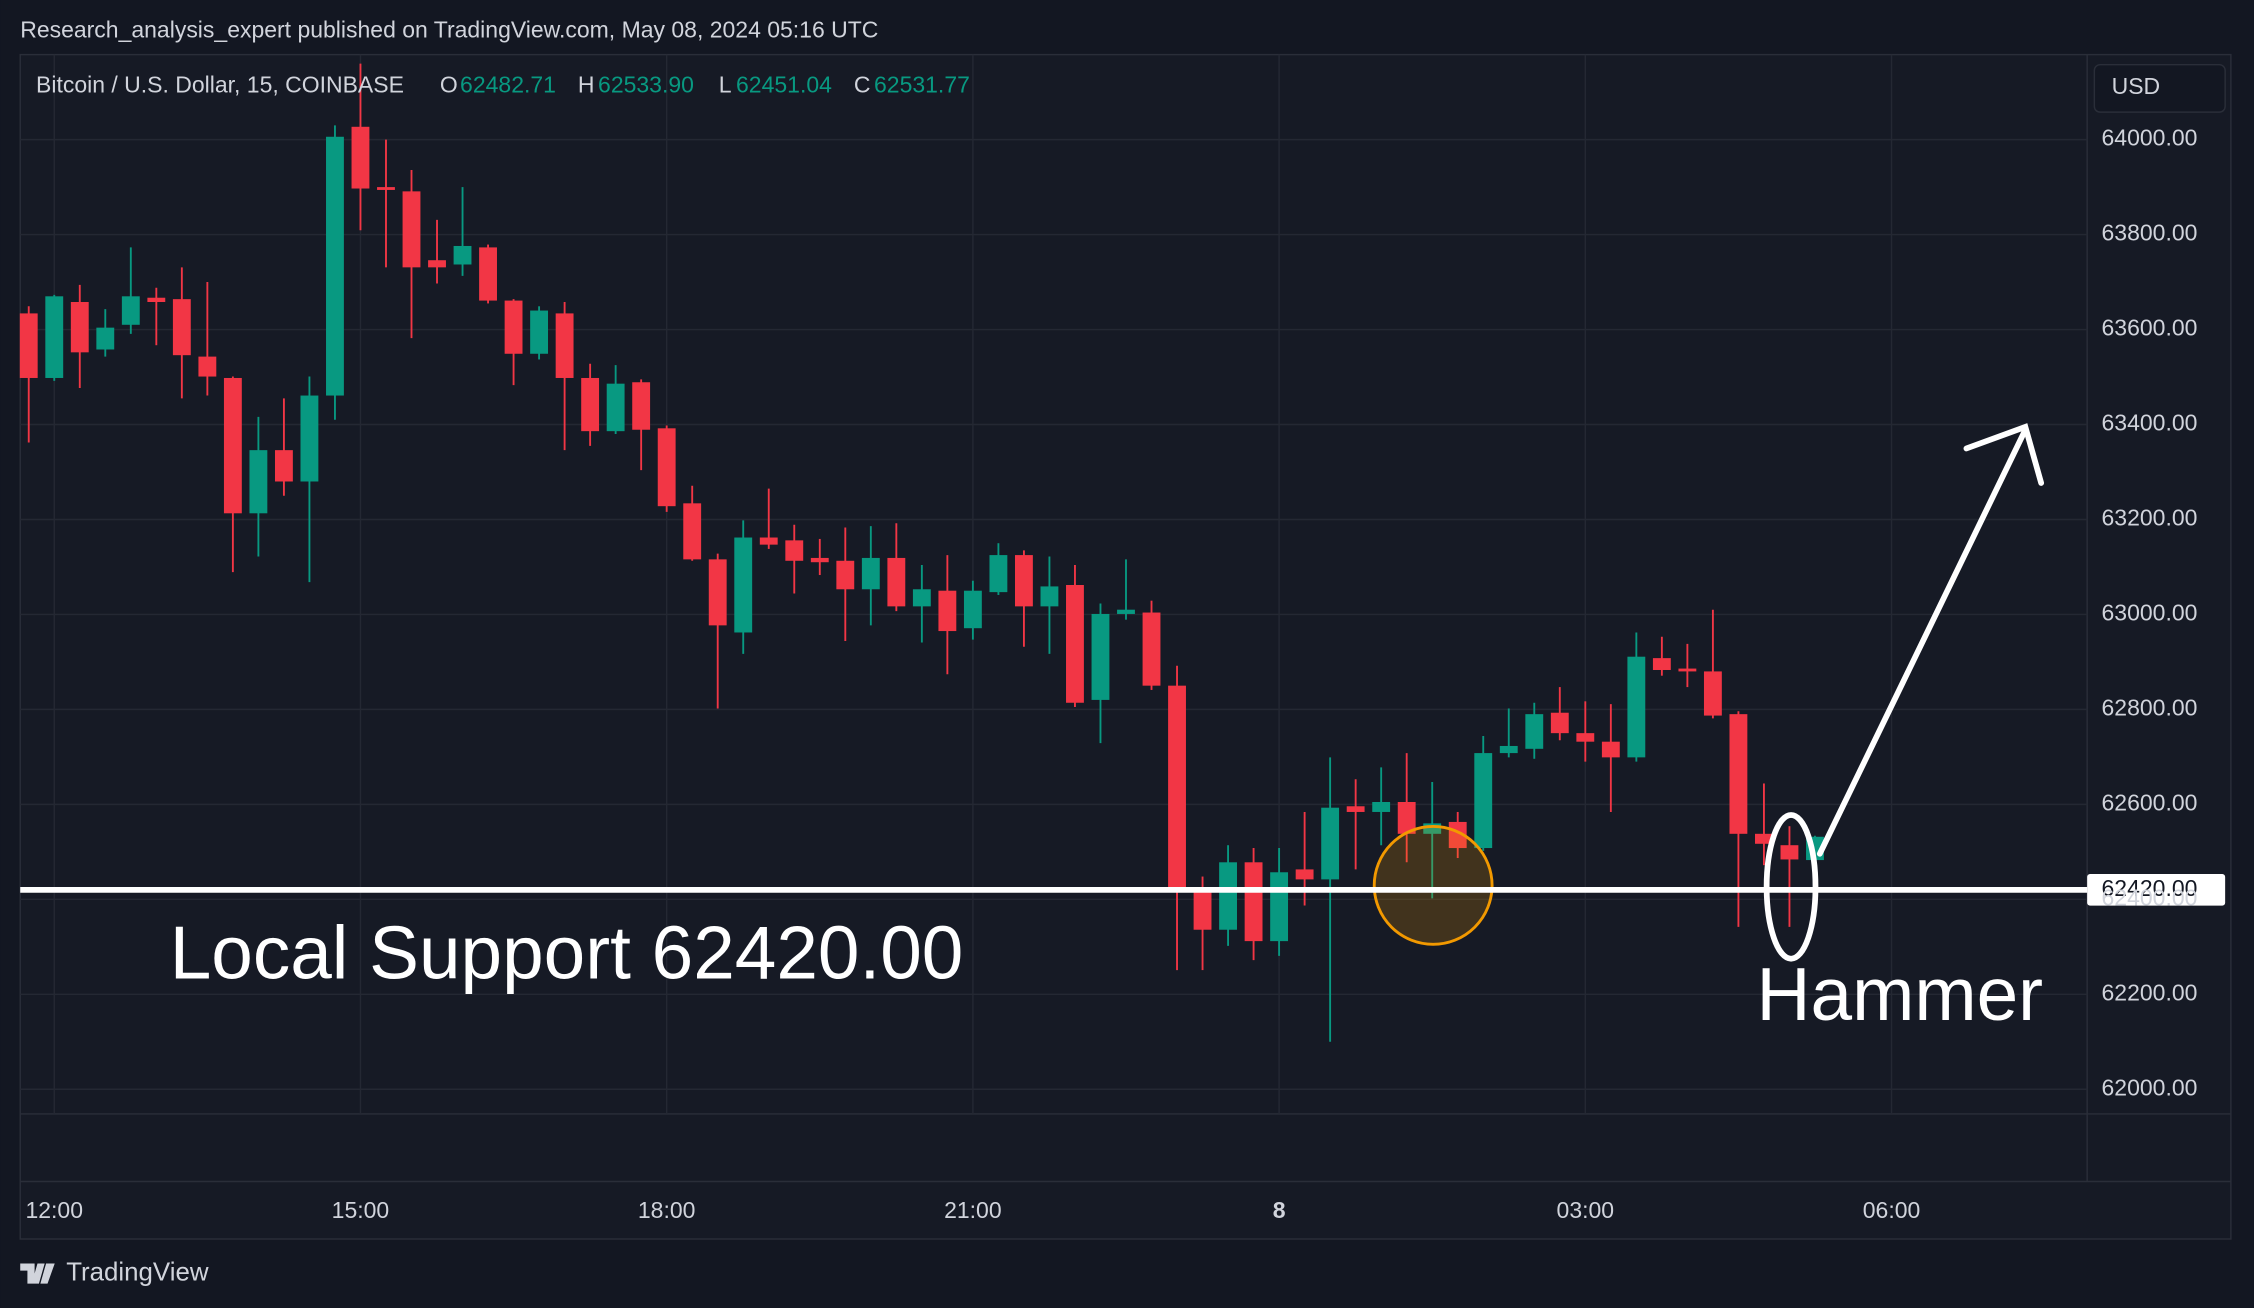 This screenshot has height=1308, width=2254. I want to click on ohlc-value: 62531.77, so click(922, 84).